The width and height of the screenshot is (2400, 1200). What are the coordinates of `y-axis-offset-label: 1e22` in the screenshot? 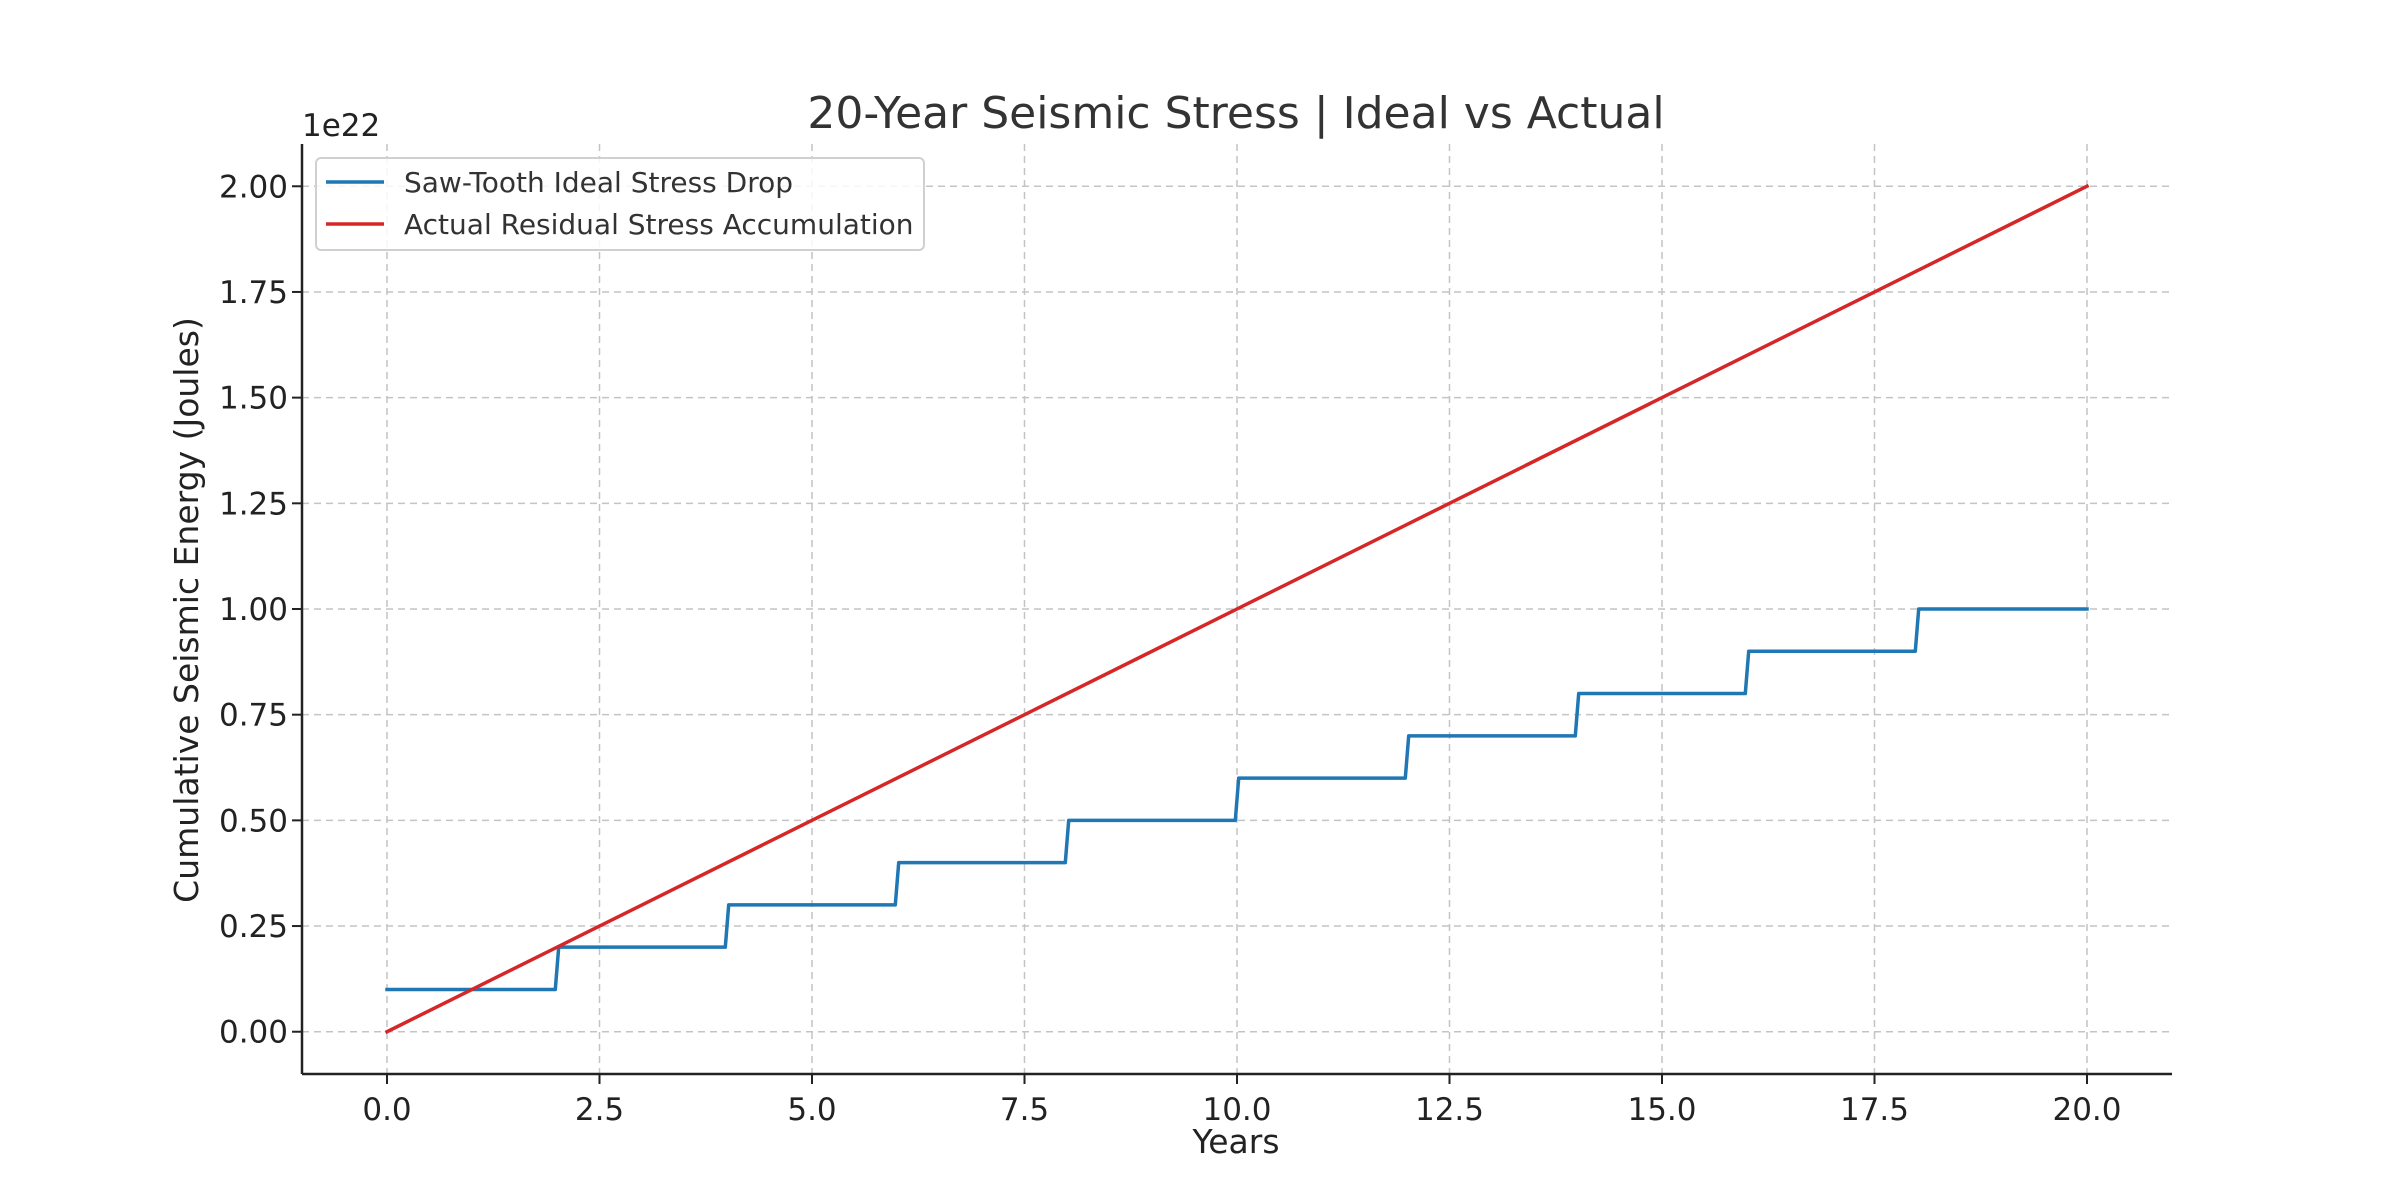 It's located at (341, 126).